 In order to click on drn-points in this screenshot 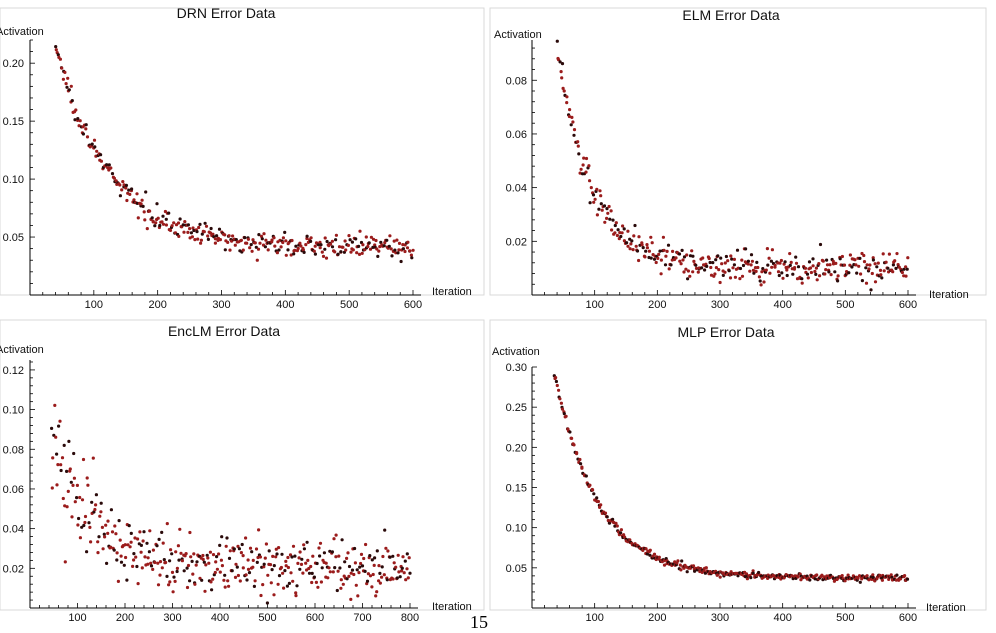, I will do `click(234, 154)`.